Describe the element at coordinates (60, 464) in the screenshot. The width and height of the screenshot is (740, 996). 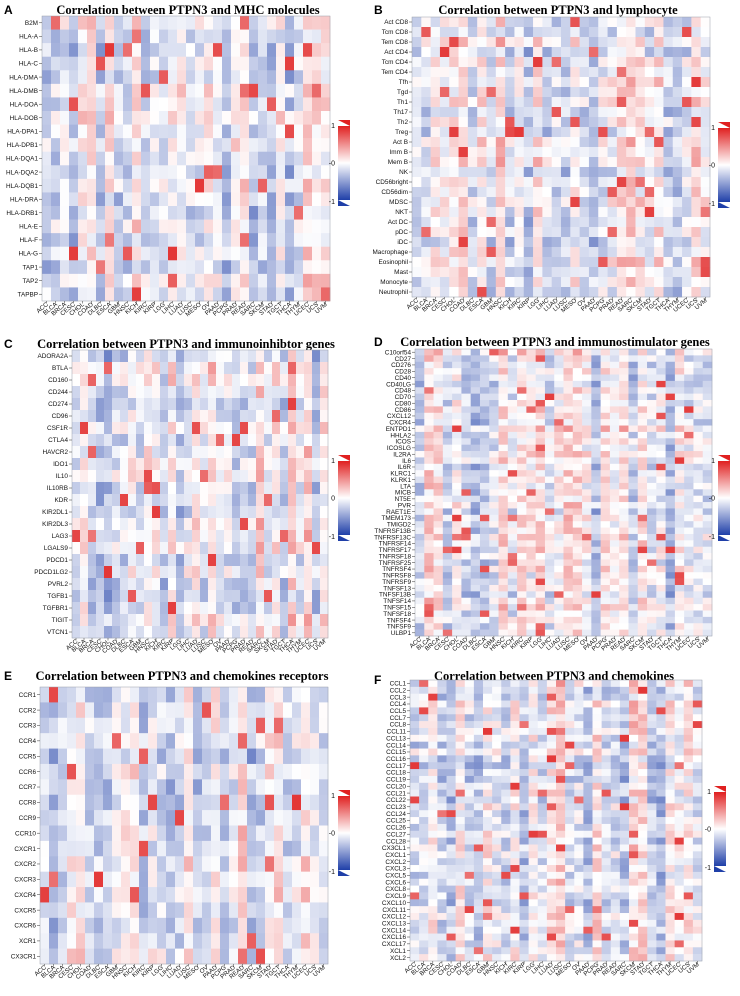
I see `row-label: IDO1` at that location.